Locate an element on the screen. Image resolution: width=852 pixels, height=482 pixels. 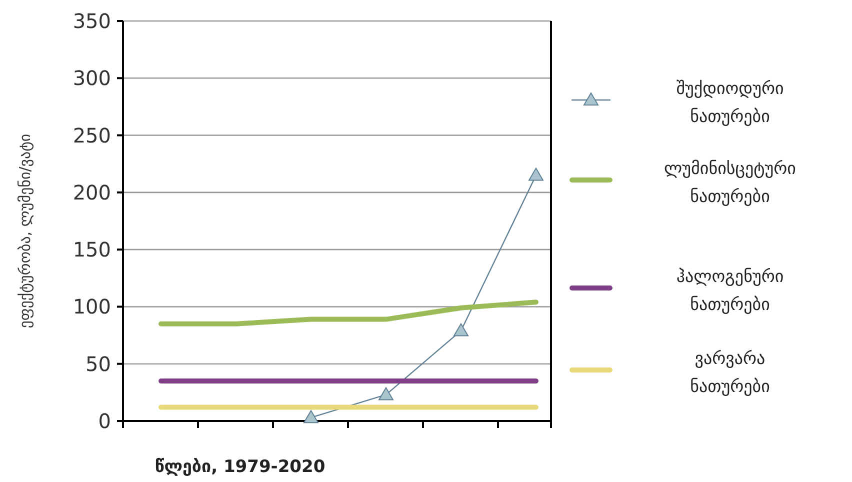
y-tick-label: 250 is located at coordinates (91, 135).